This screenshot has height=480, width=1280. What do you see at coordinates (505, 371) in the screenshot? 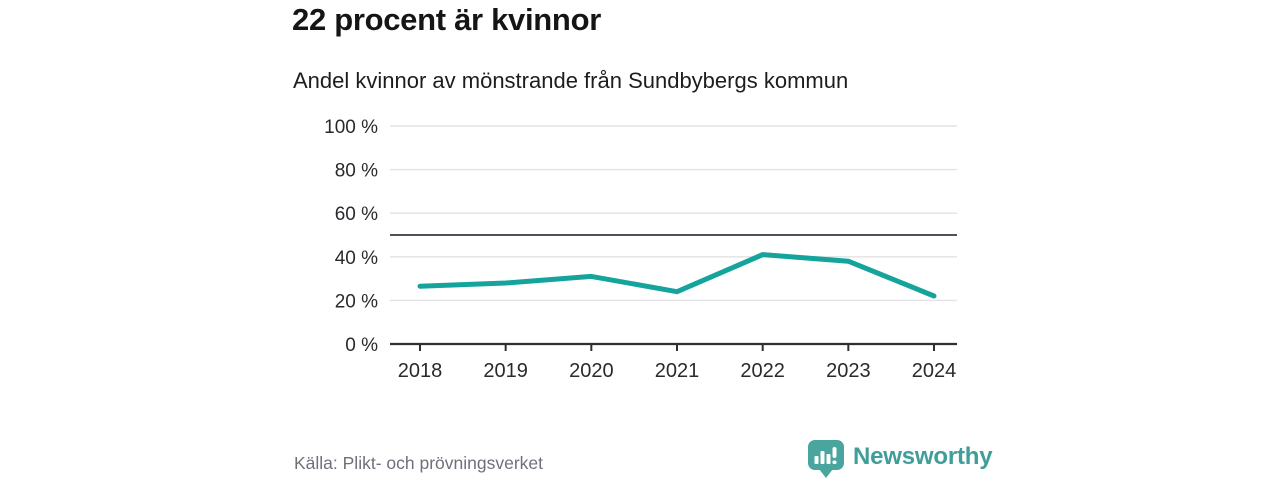
I see `x-tick-label: 2019` at bounding box center [505, 371].